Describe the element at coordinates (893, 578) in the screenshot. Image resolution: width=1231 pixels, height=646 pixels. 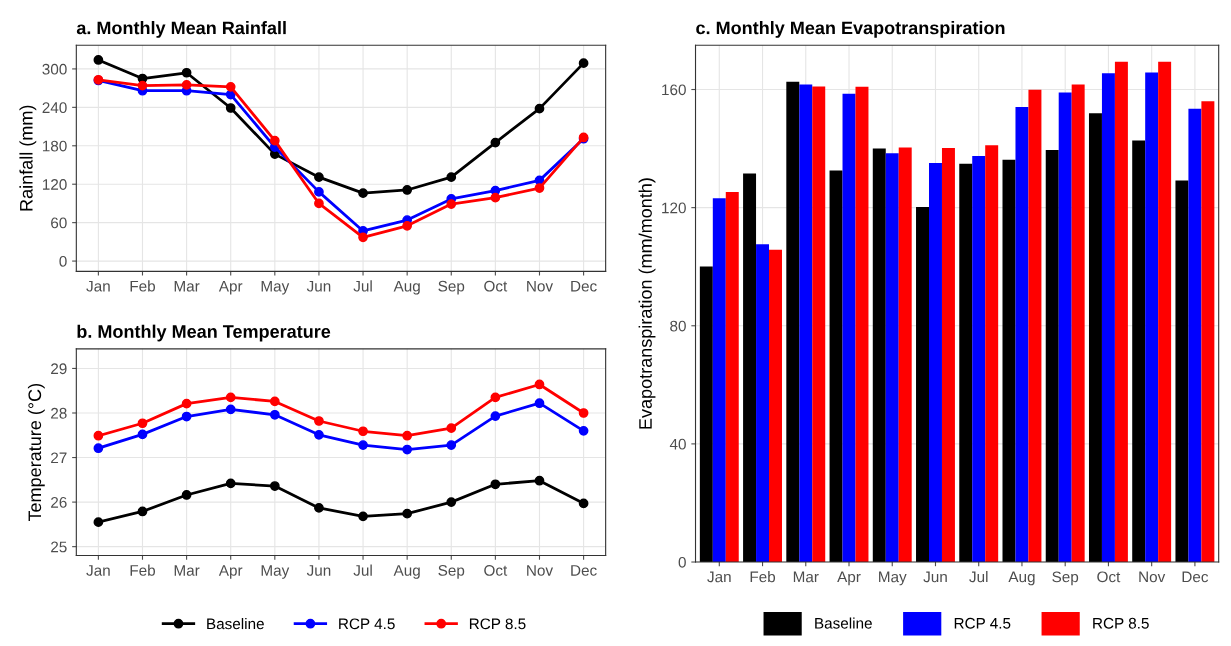
I see `x-tick-label: May` at that location.